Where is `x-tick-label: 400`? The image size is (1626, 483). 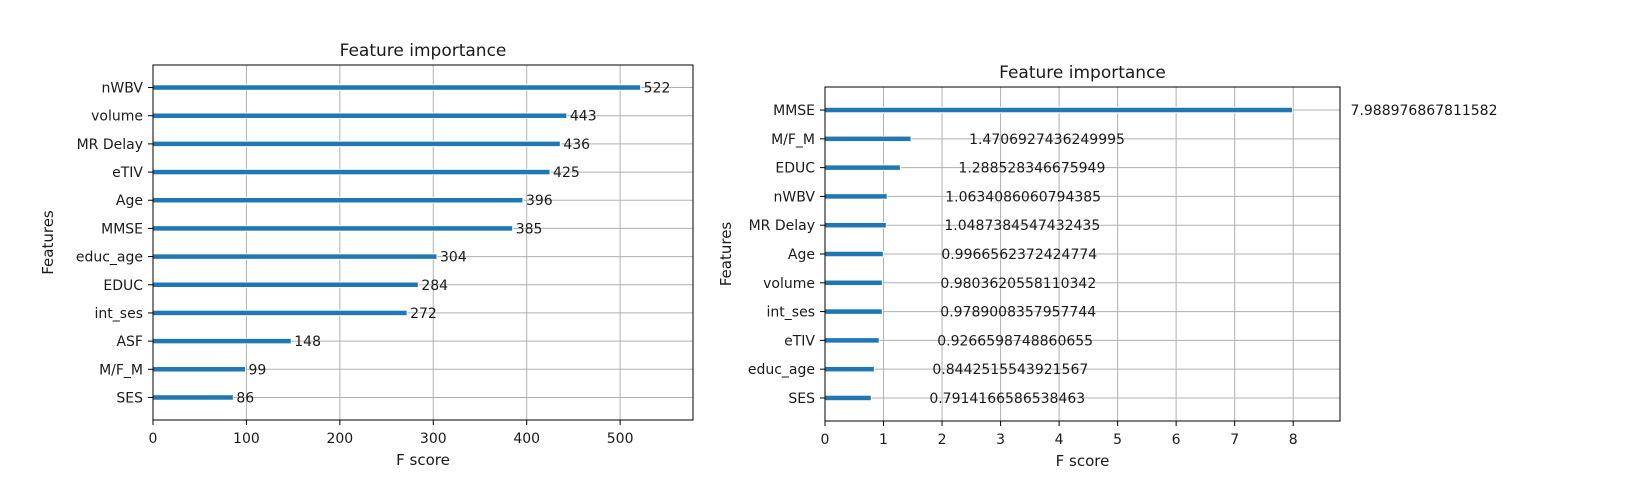 x-tick-label: 400 is located at coordinates (526, 439).